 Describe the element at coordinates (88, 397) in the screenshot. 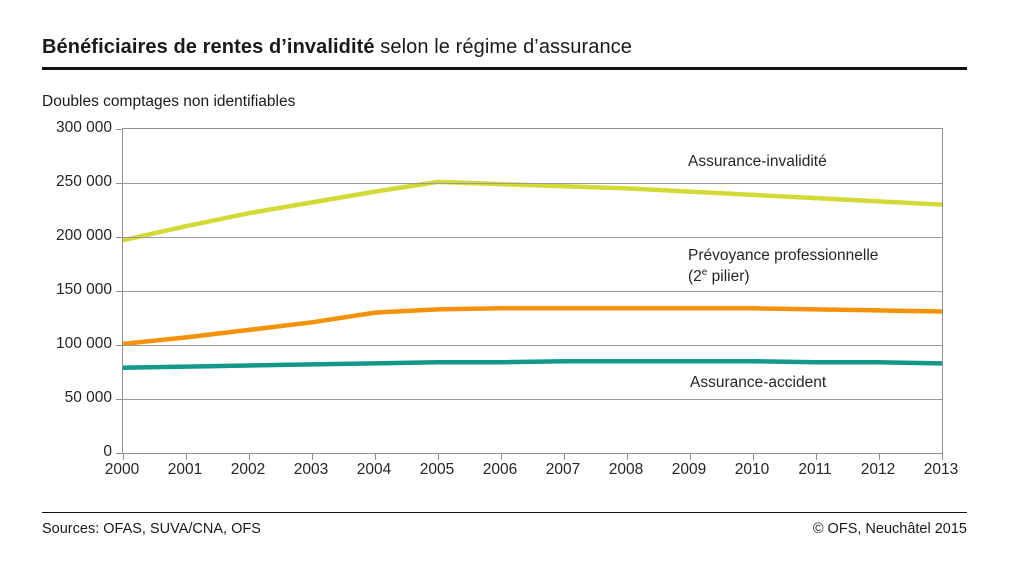

I see `y-tick-label-50000: 50 000` at that location.